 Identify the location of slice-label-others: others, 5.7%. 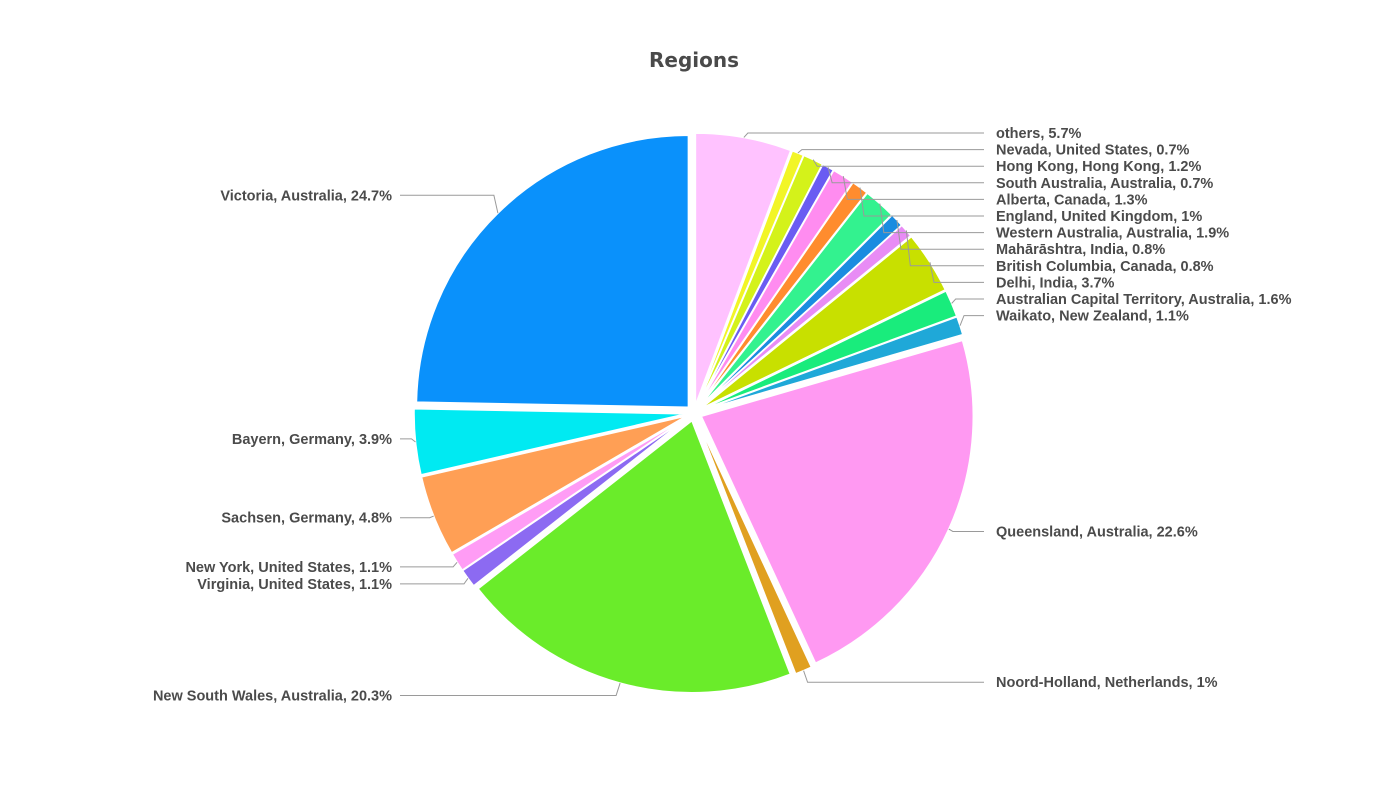
(1039, 134).